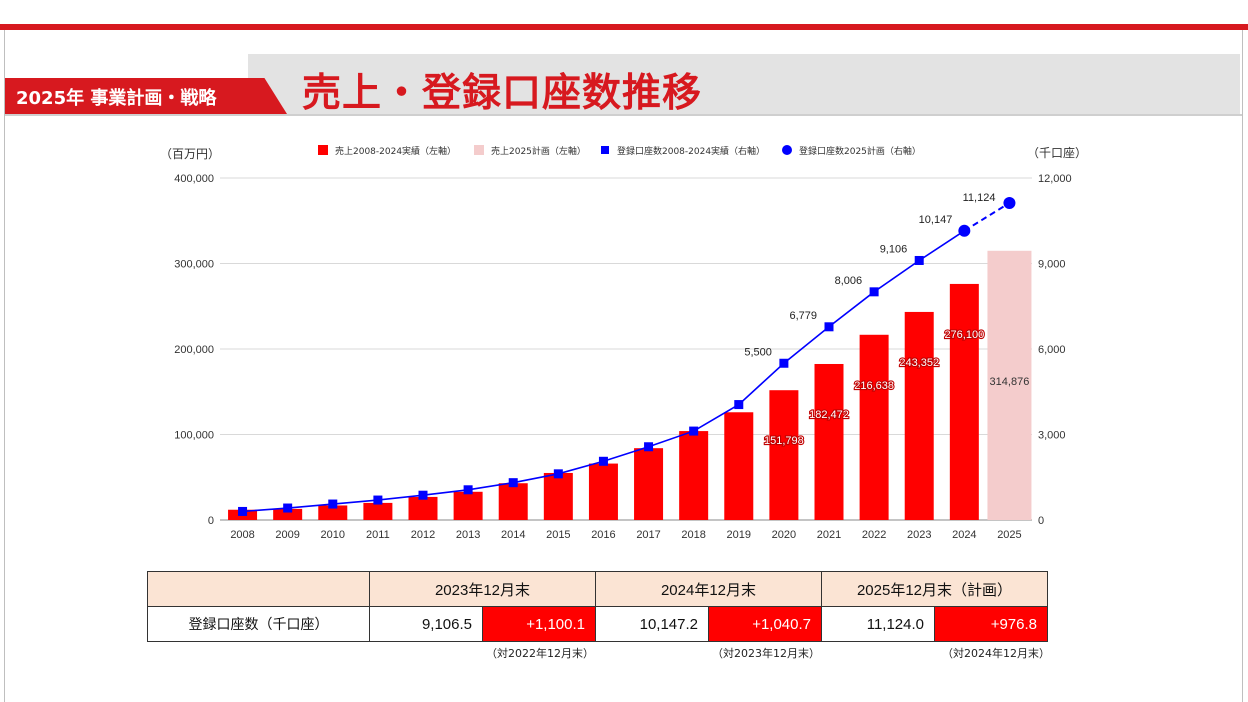  I want to click on sales-data-label: 182,472, so click(829, 415).